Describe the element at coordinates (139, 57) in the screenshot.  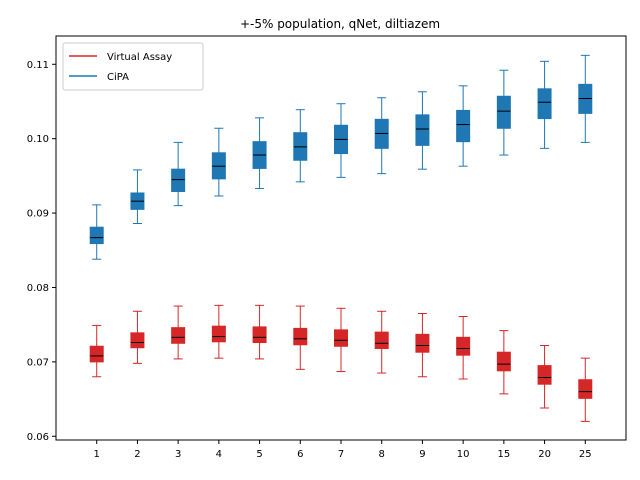
I see `legend-label: Virtual Assay` at that location.